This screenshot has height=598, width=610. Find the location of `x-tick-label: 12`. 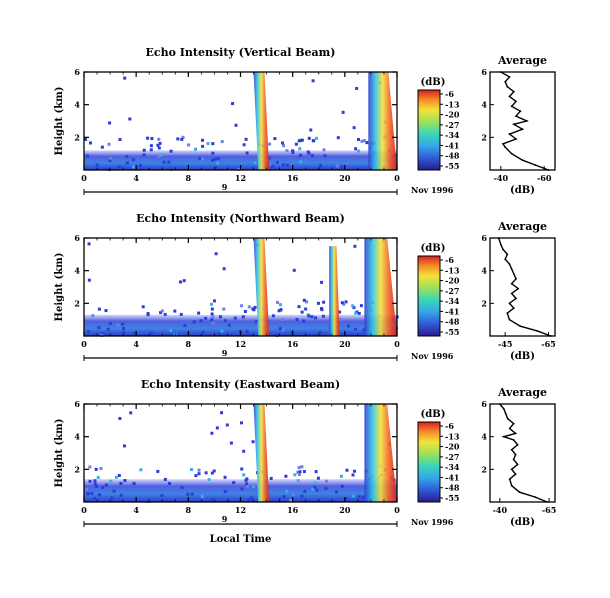

x-tick-label: 12 is located at coordinates (240, 344).